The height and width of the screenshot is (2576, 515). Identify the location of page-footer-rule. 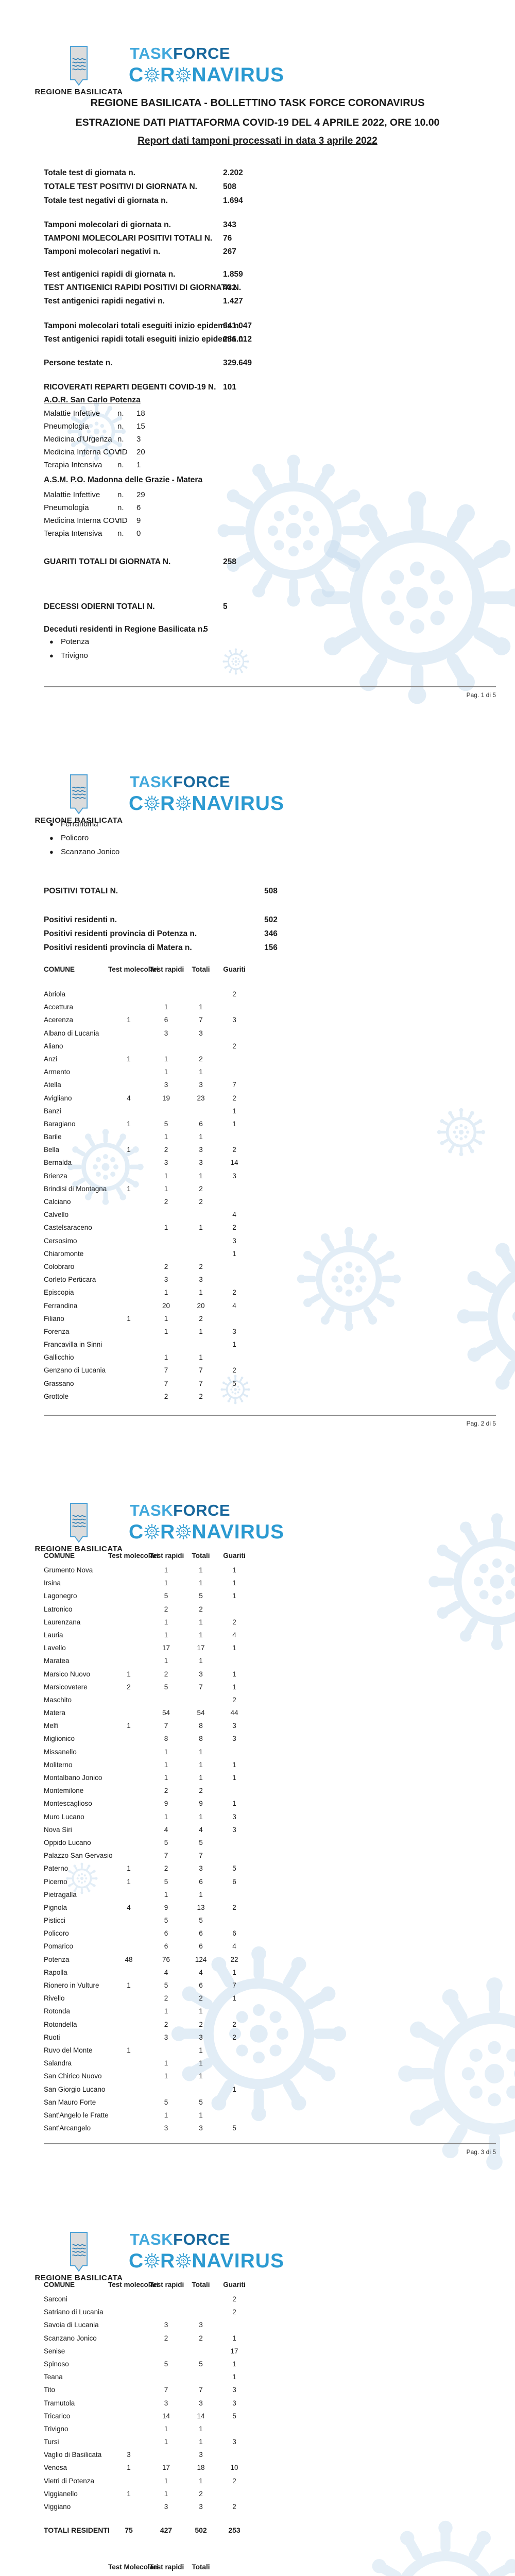
(270, 1415).